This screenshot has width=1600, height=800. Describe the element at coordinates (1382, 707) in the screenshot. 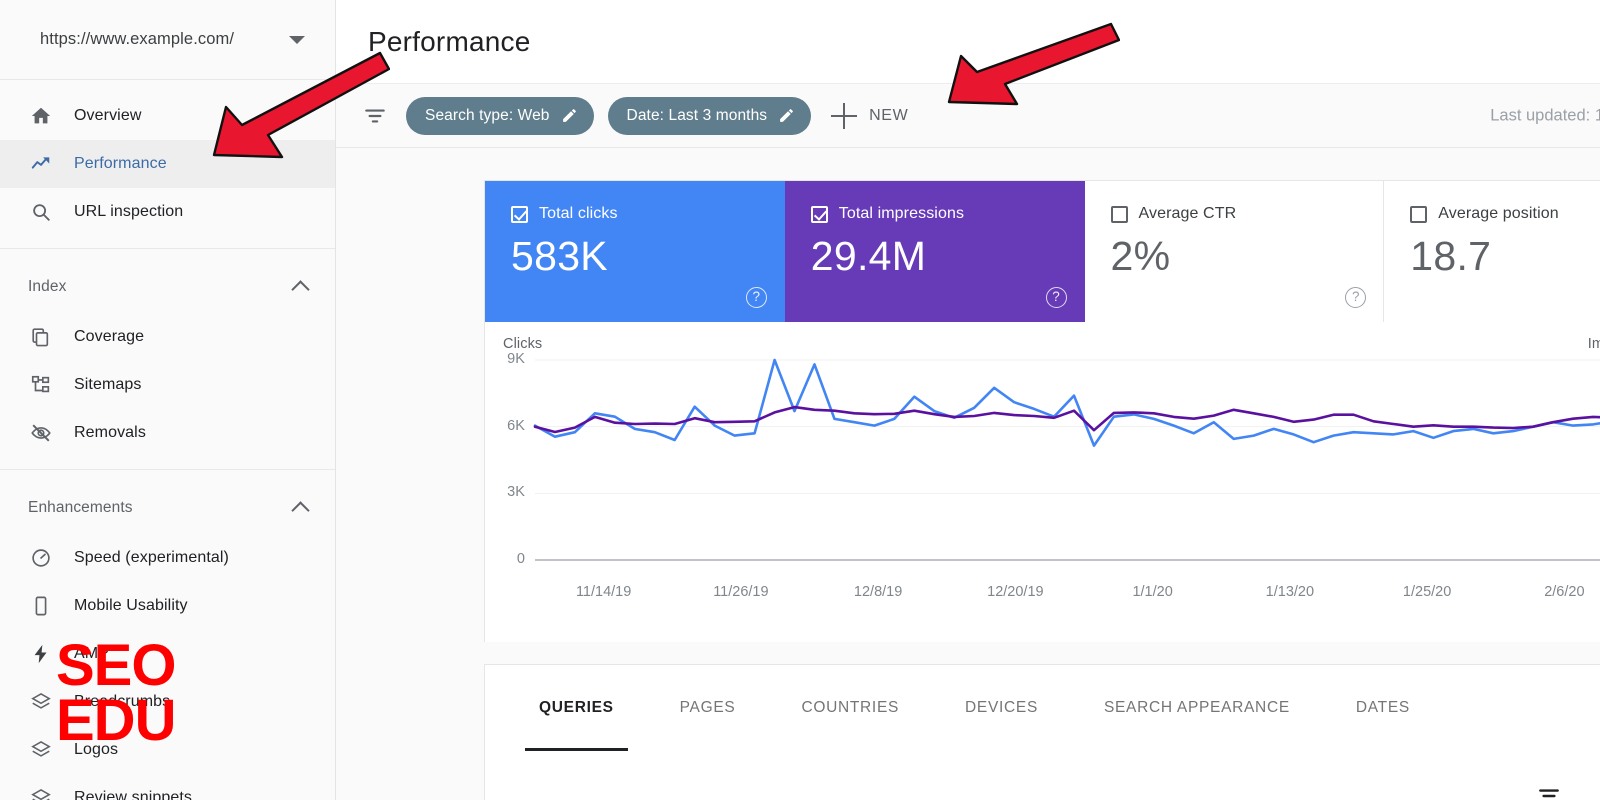

I see `tab-dates: DATES` at that location.